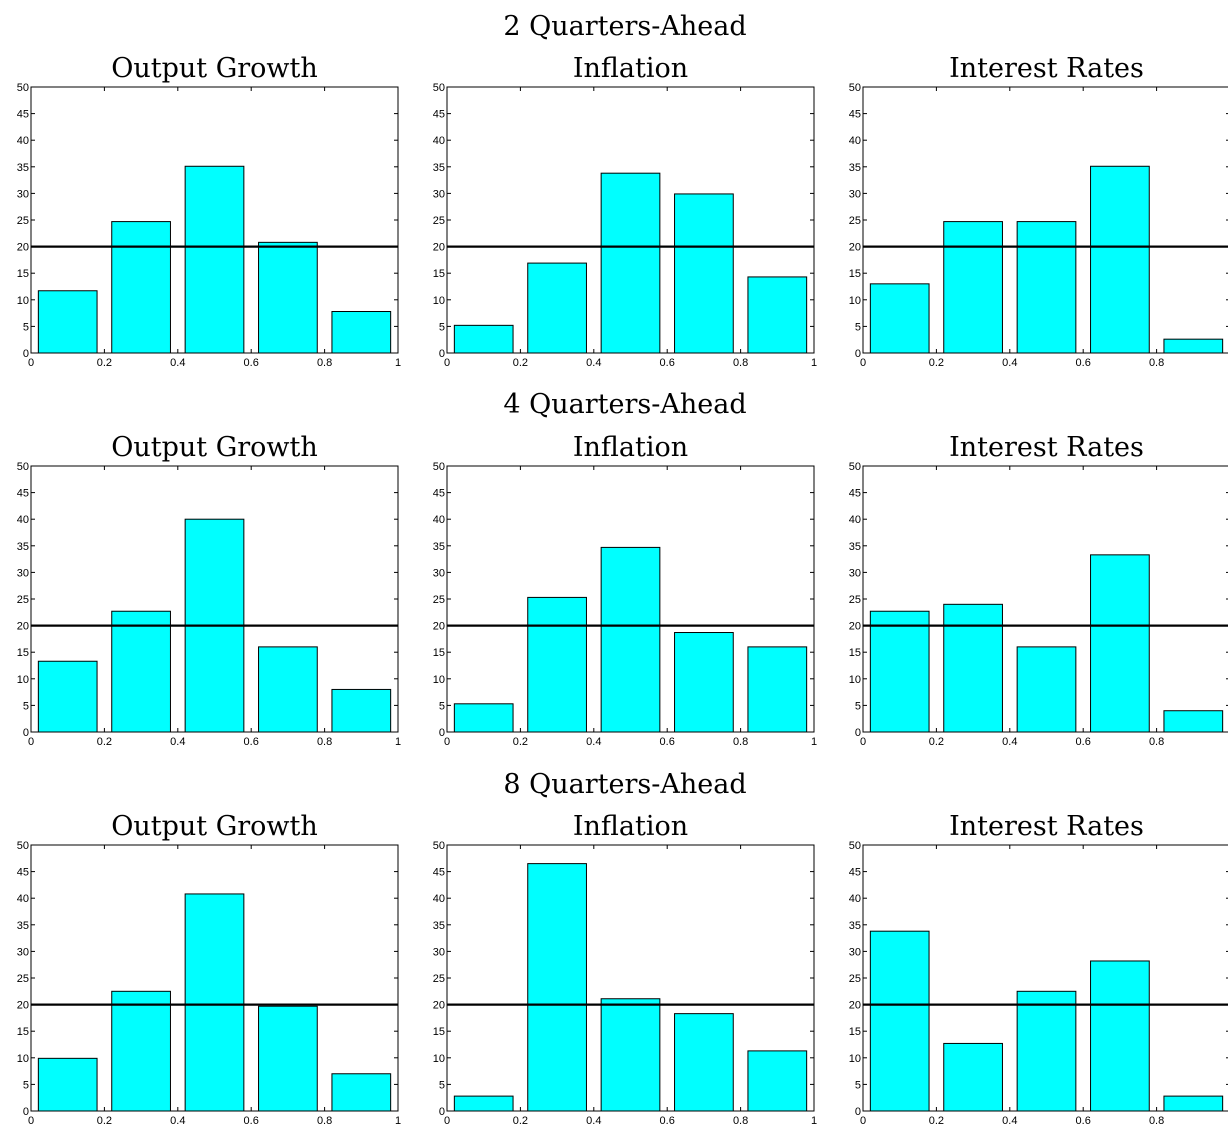 The height and width of the screenshot is (1124, 1228). I want to click on row-title-2q: 2 Quarters-Ahead, so click(624, 26).